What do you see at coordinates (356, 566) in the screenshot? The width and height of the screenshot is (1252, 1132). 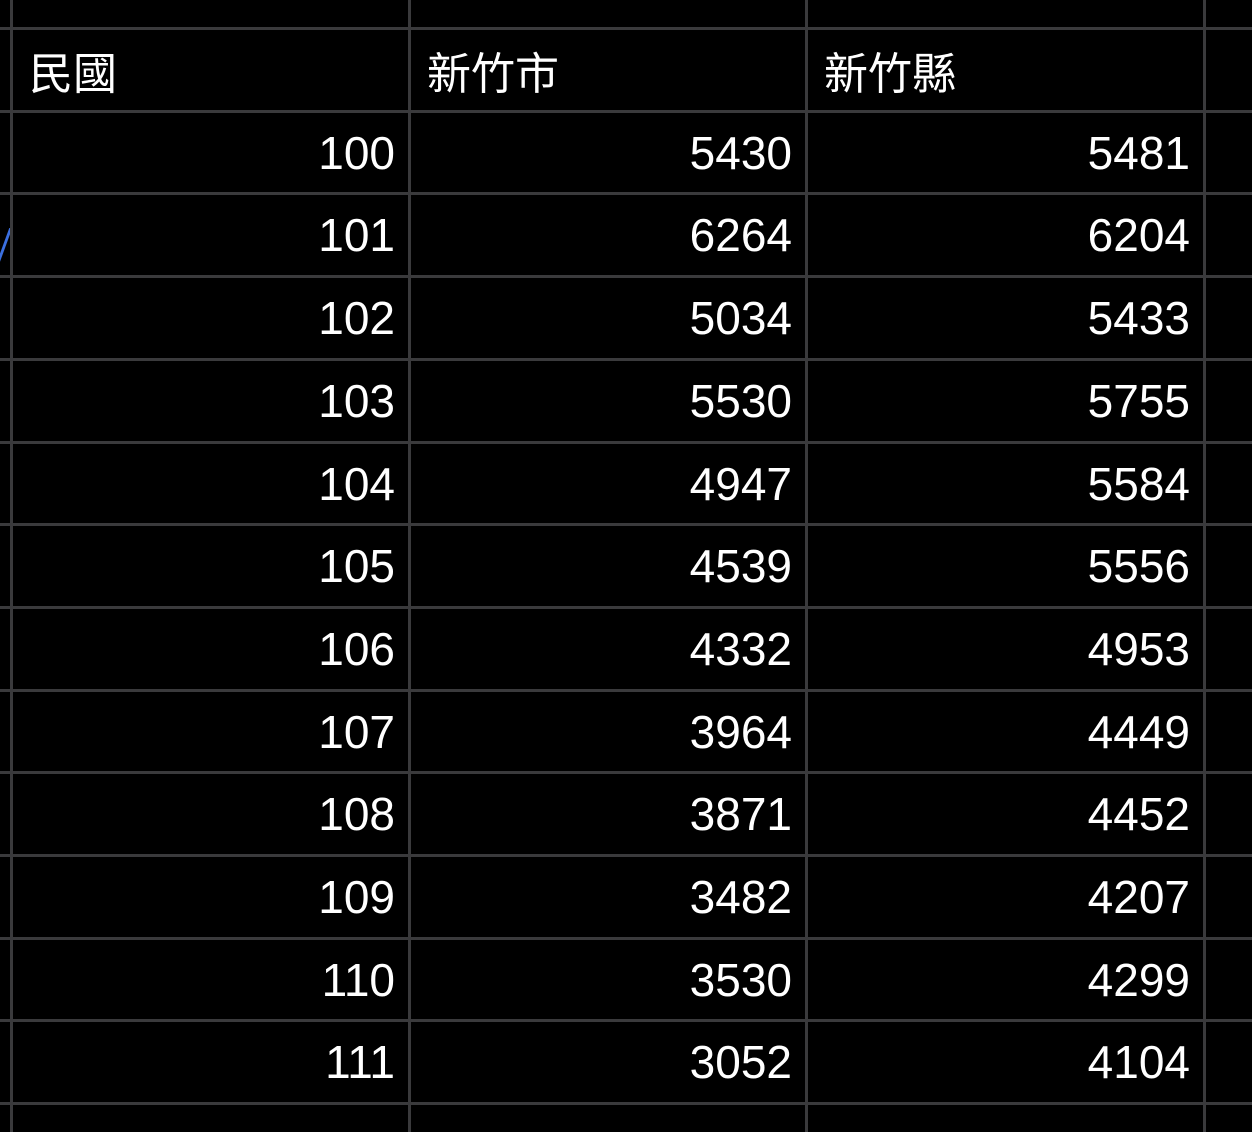 I see `cell-year: 105` at bounding box center [356, 566].